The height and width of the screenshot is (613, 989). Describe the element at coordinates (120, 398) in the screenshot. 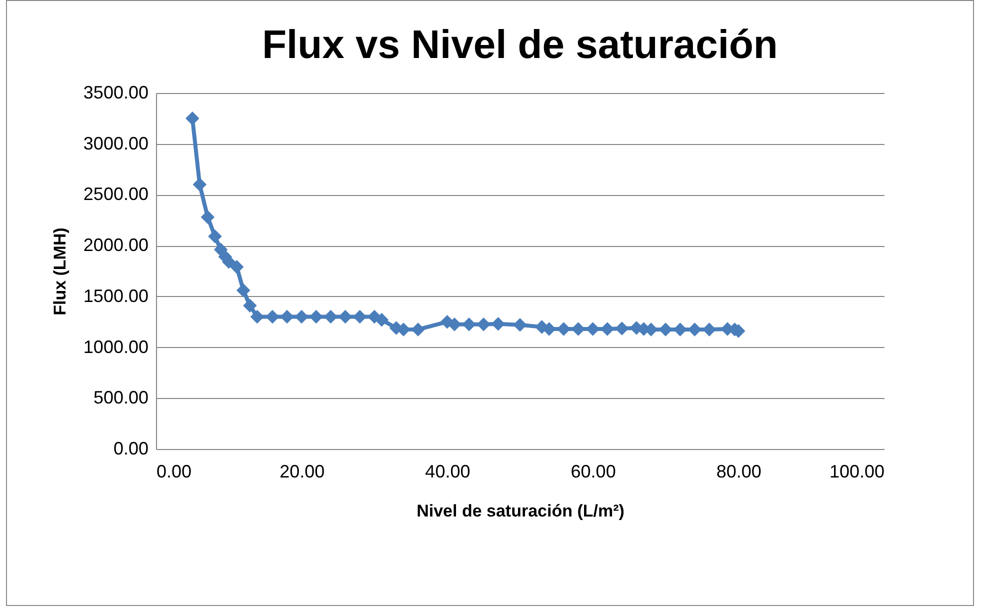

I see `y-tick-label: 500.00` at that location.